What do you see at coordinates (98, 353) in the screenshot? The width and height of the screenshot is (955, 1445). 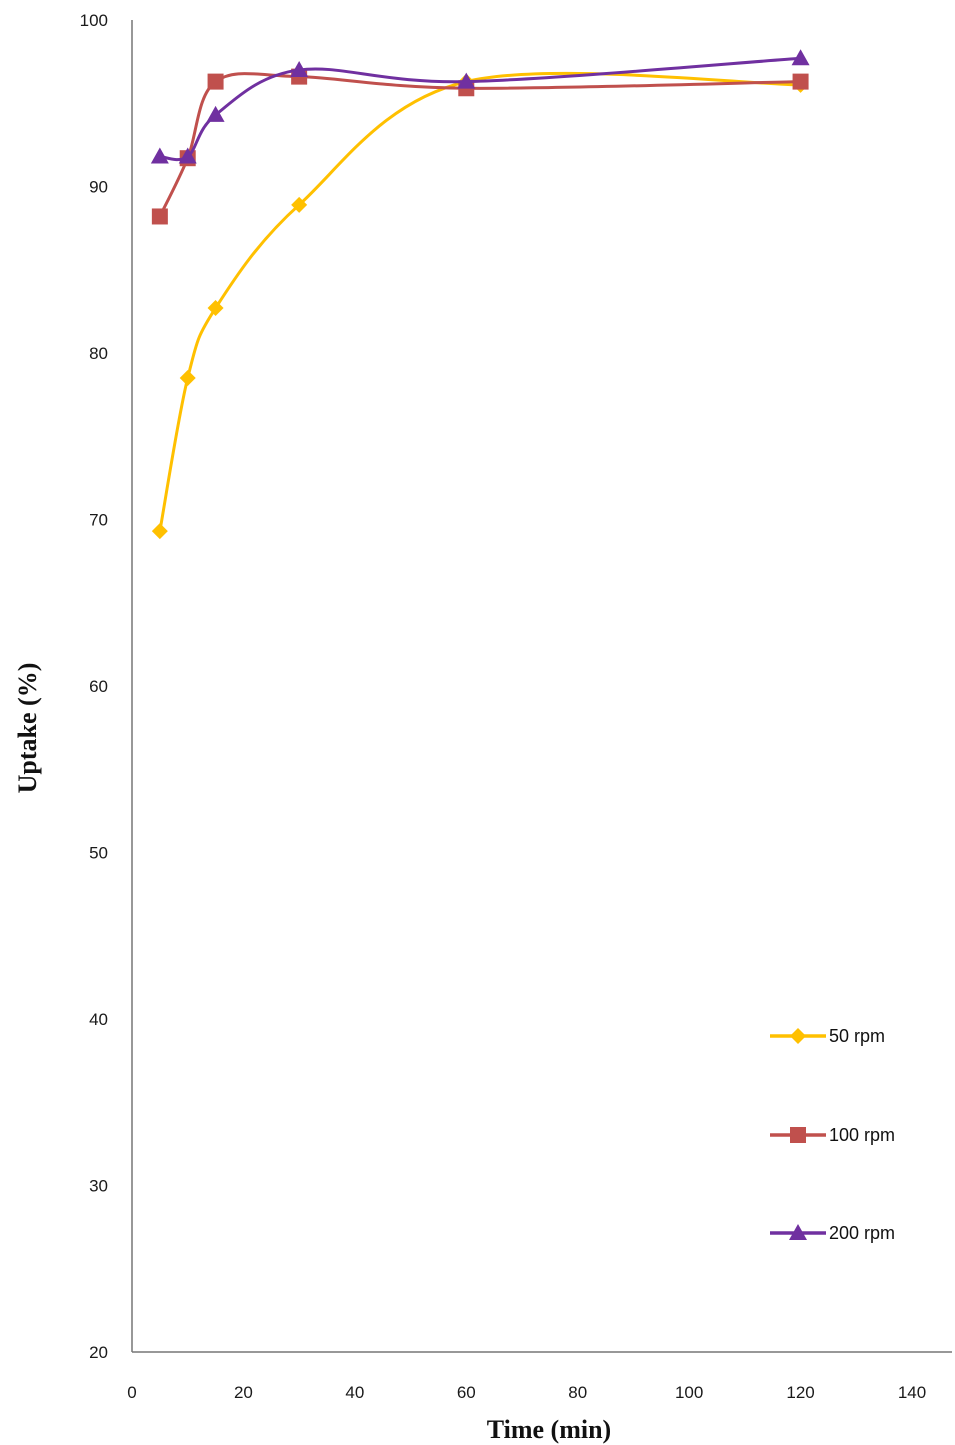 I see `y-tick-label: 80` at bounding box center [98, 353].